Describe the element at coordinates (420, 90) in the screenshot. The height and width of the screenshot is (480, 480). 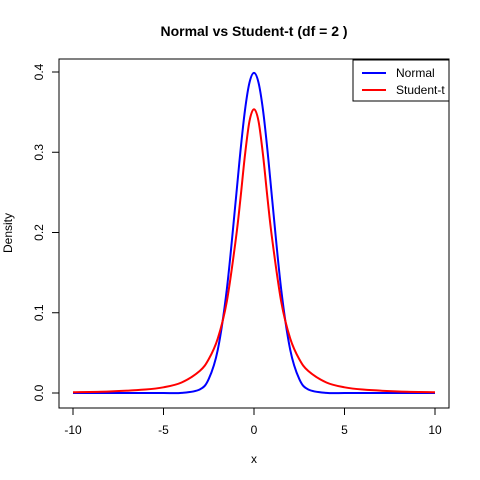
I see `legend-label: Student-t` at that location.